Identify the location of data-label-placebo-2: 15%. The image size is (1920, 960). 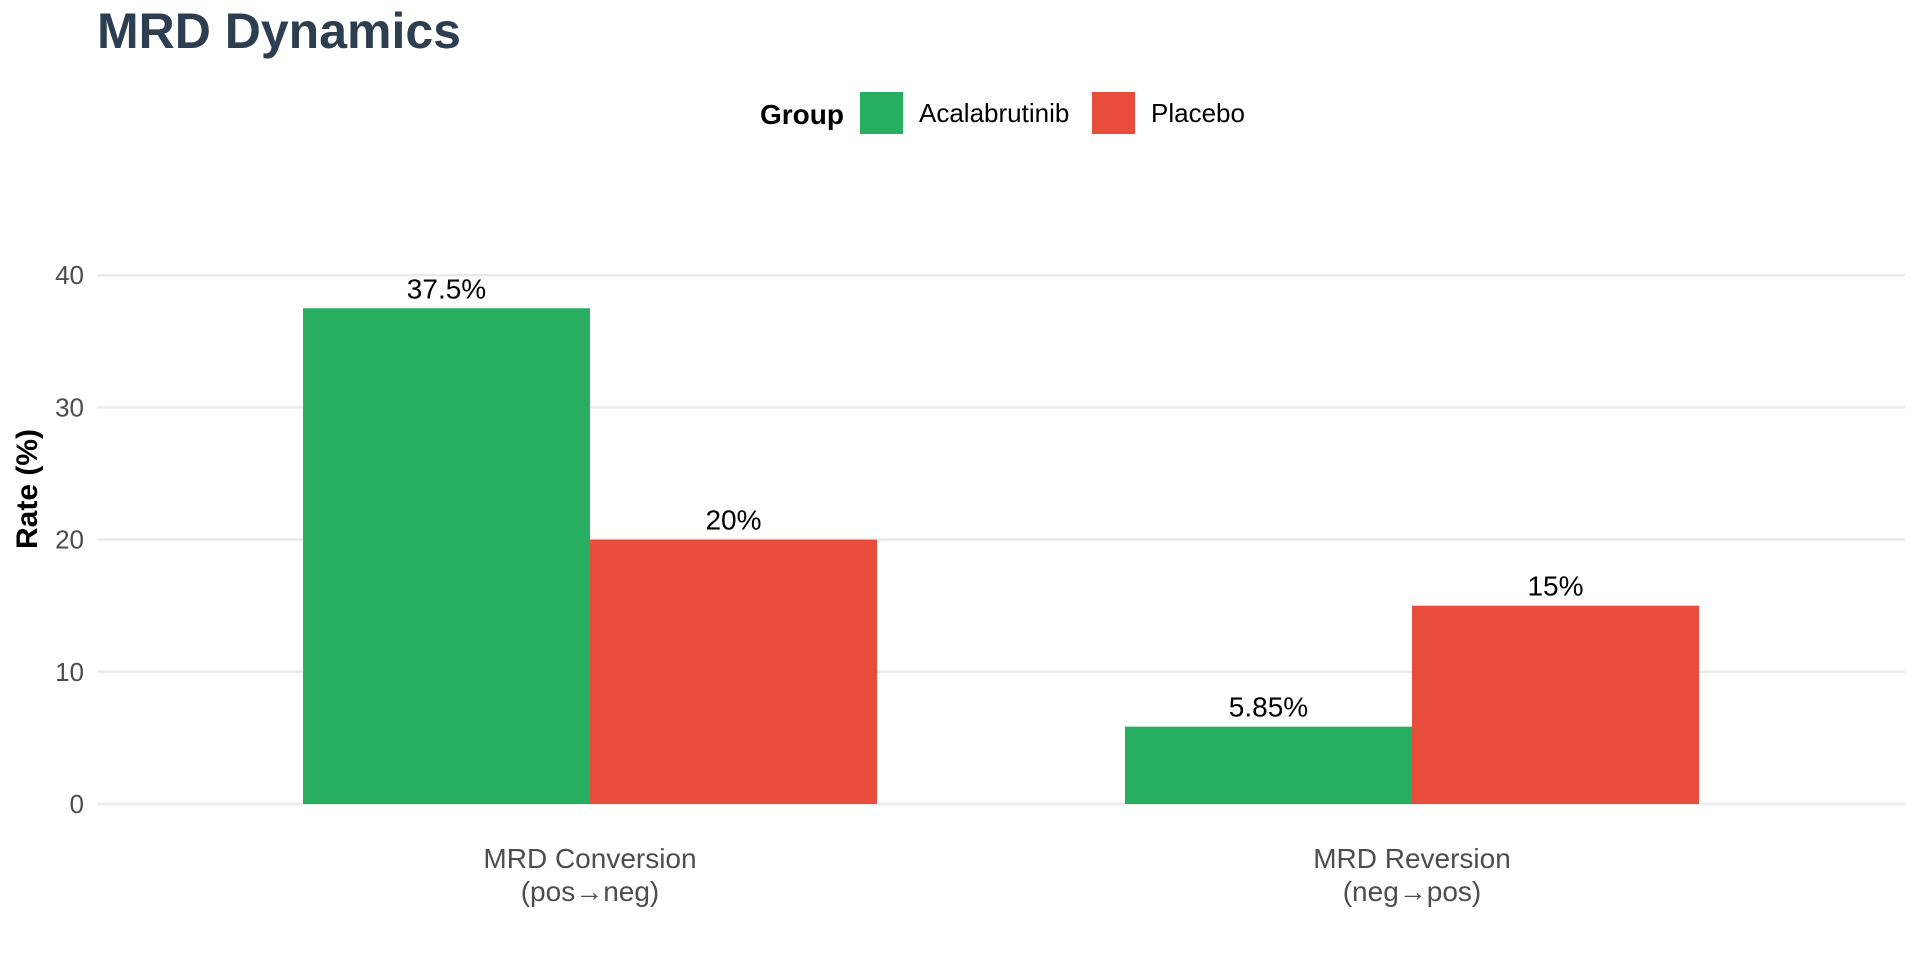
(1555, 586).